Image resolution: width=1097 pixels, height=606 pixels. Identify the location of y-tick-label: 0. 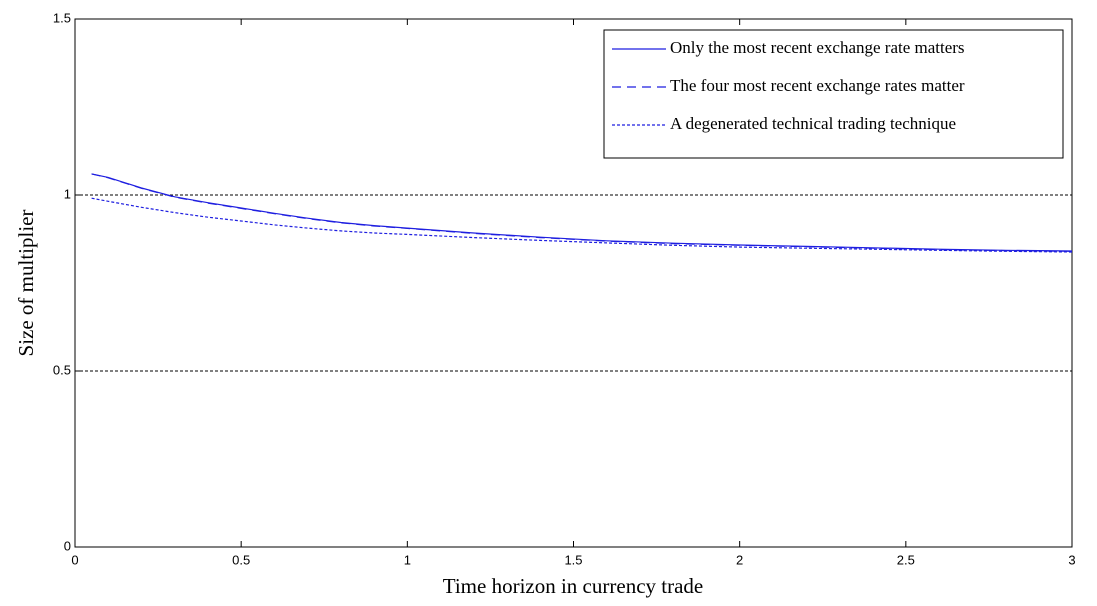
(67, 545).